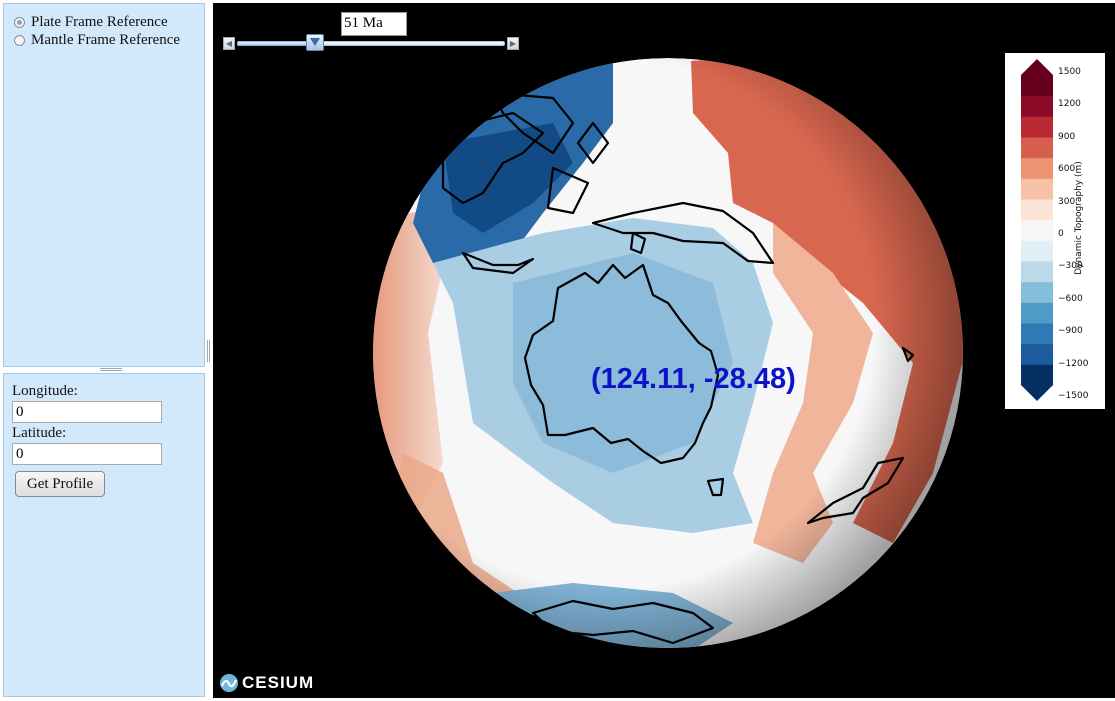 Image resolution: width=1115 pixels, height=701 pixels. I want to click on latitude-input, so click(87, 454).